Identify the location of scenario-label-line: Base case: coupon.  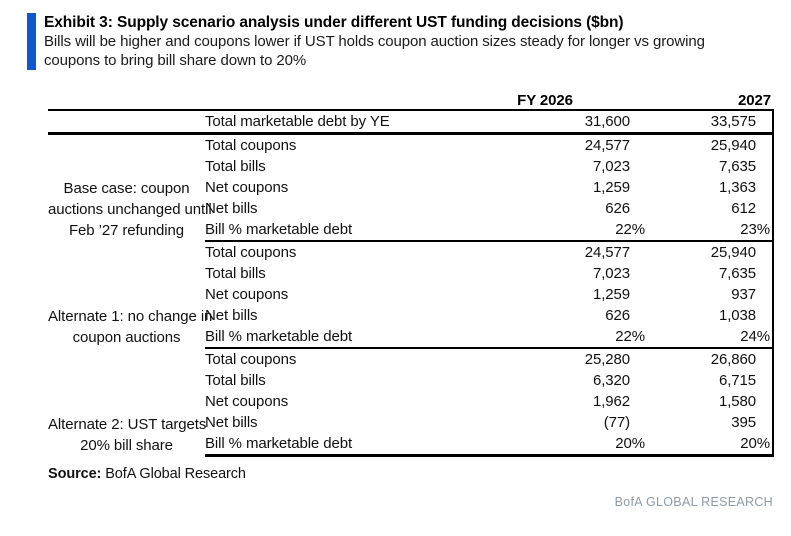
(126, 188).